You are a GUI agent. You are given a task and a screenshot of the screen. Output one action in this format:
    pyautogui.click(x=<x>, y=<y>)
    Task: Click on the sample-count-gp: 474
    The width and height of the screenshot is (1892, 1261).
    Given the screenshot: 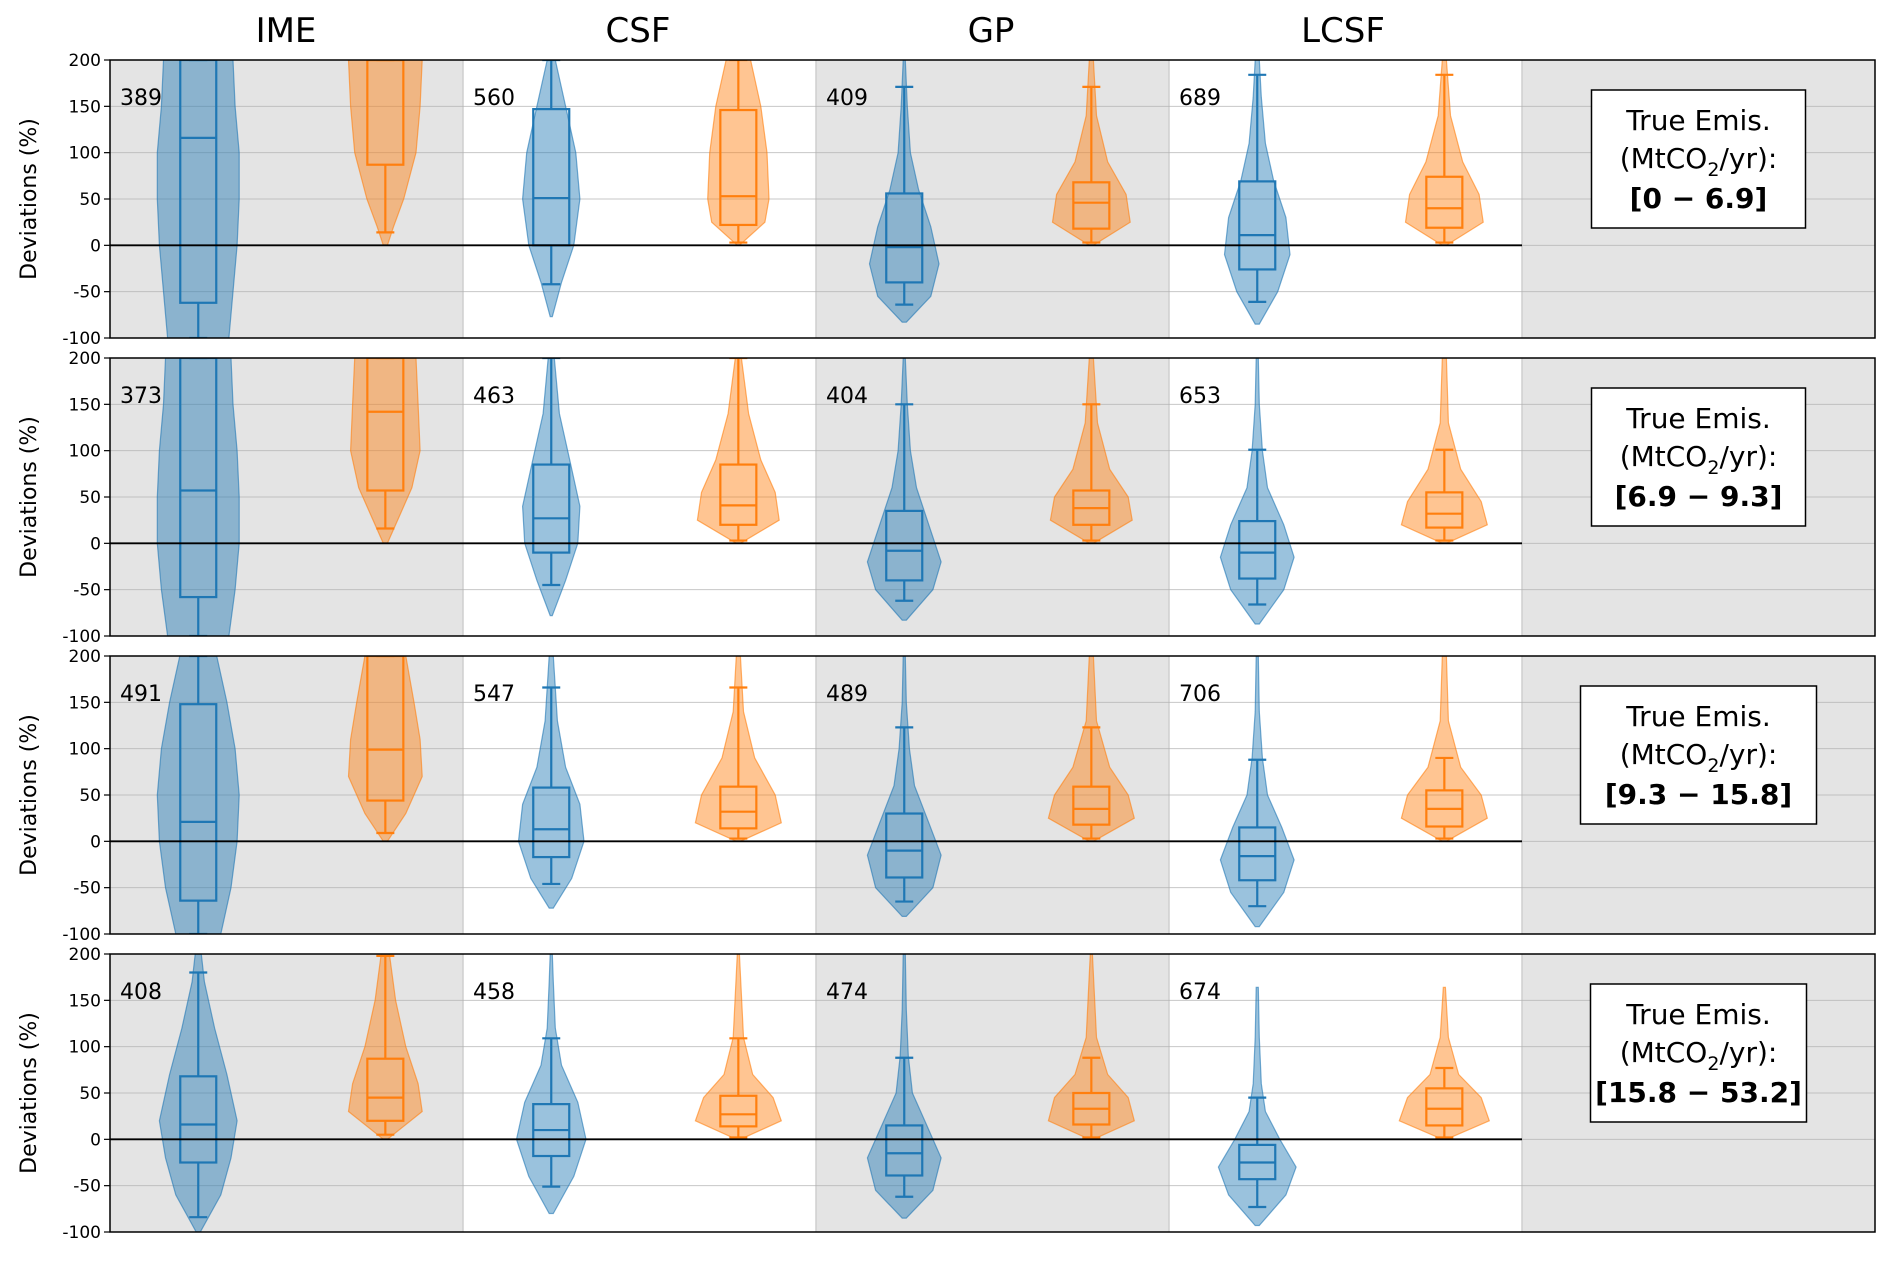 What is the action you would take?
    pyautogui.click(x=847, y=992)
    